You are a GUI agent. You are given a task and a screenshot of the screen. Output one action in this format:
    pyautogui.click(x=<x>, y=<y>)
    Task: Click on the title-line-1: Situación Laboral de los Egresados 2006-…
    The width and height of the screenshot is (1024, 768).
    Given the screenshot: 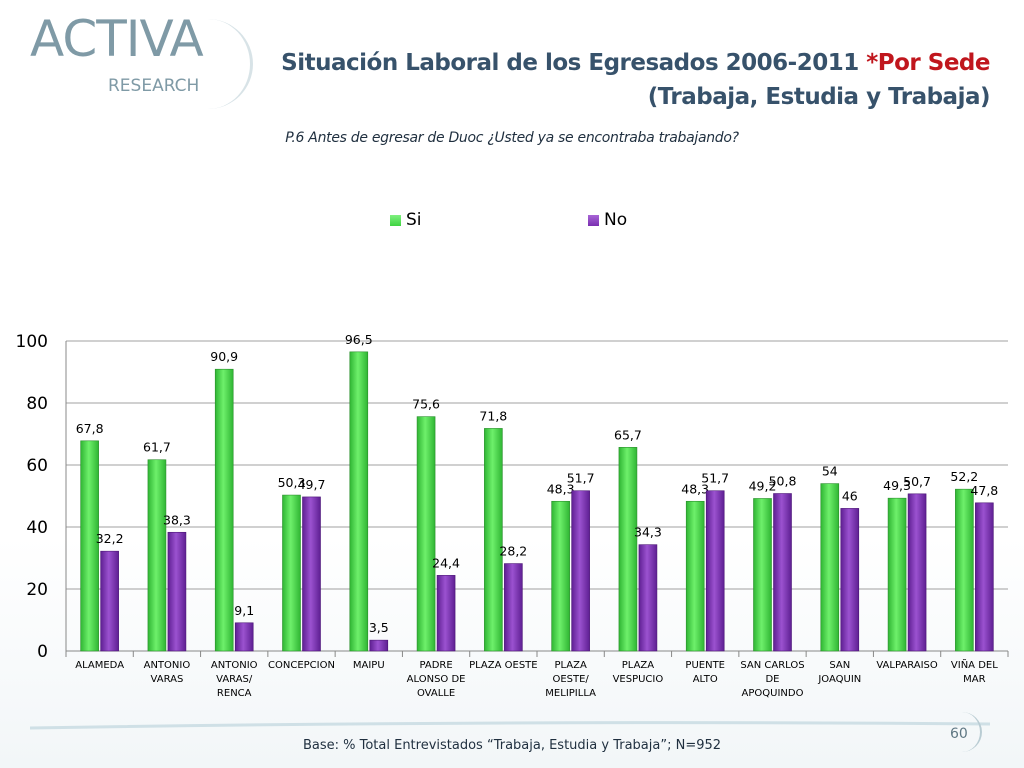 What is the action you would take?
    pyautogui.click(x=635, y=63)
    